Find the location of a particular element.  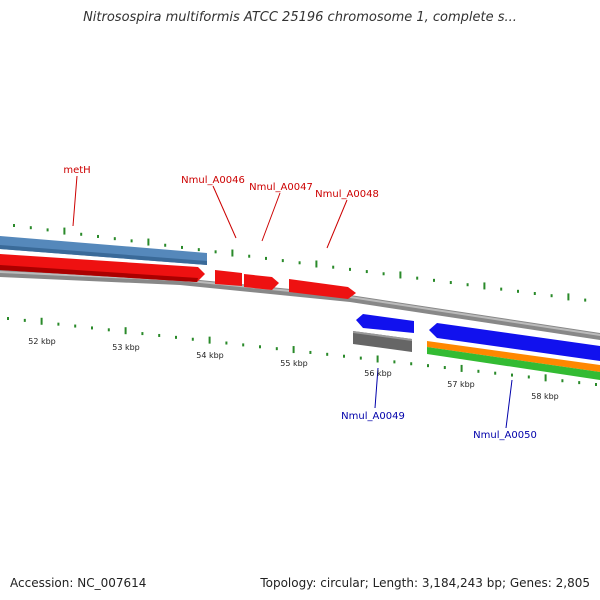

scale-label-53-kbp: 53 kbp is located at coordinates (126, 347).